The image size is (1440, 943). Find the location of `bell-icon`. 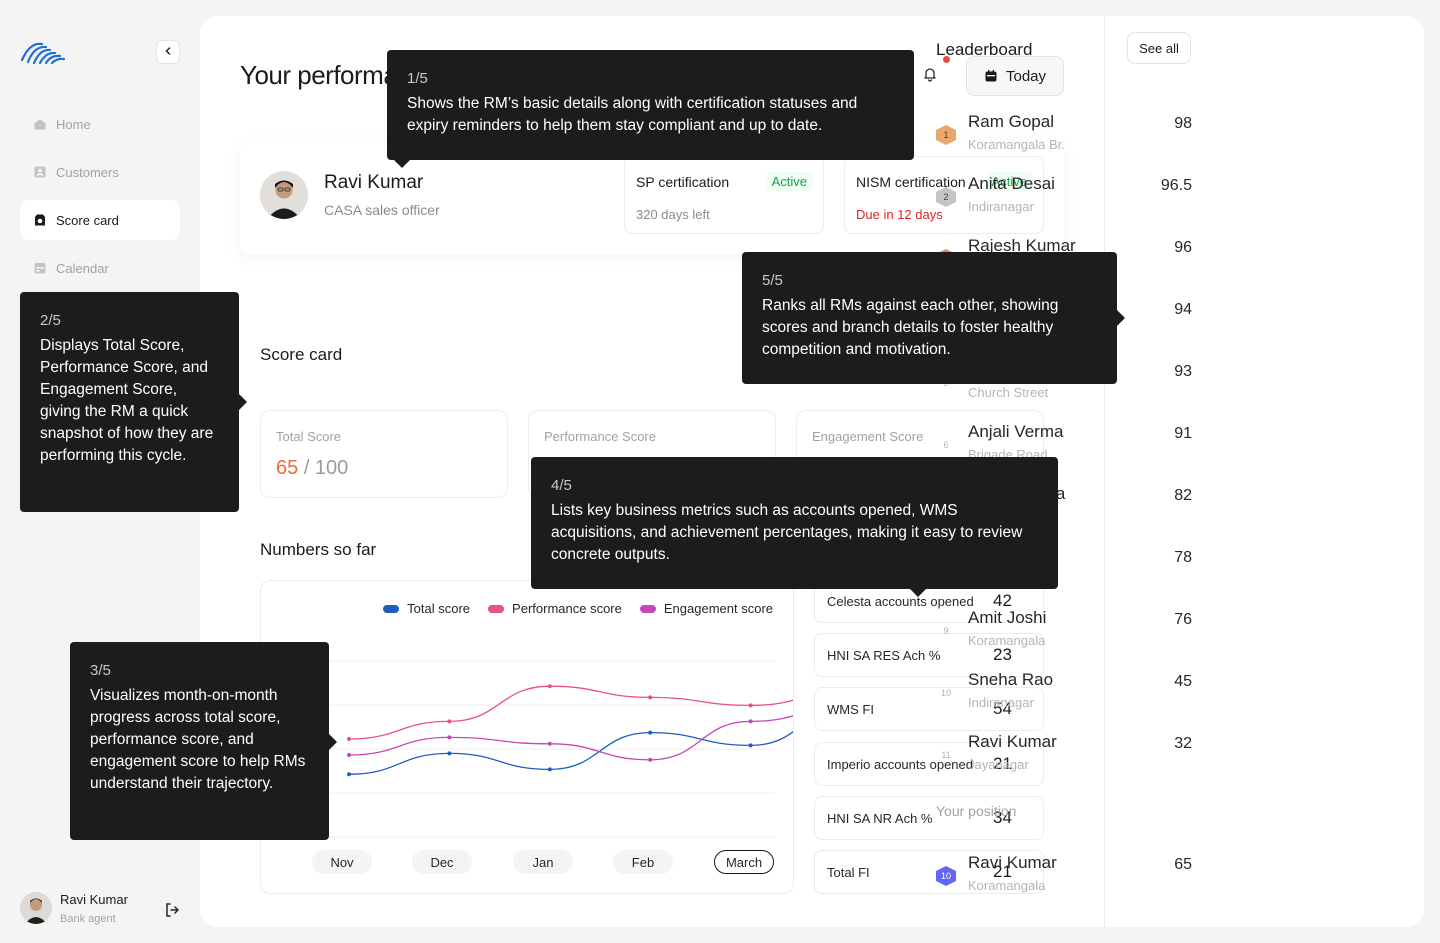

bell-icon is located at coordinates (930, 76).